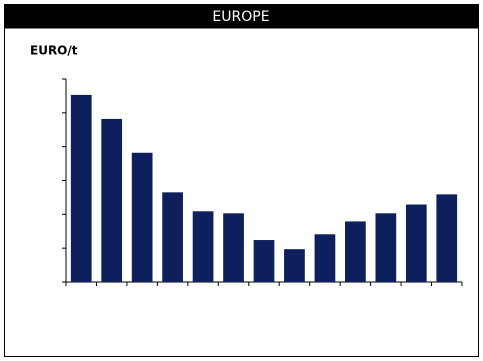  What do you see at coordinates (54, 51) in the screenshot?
I see `y-axis-label: EURO/t` at bounding box center [54, 51].